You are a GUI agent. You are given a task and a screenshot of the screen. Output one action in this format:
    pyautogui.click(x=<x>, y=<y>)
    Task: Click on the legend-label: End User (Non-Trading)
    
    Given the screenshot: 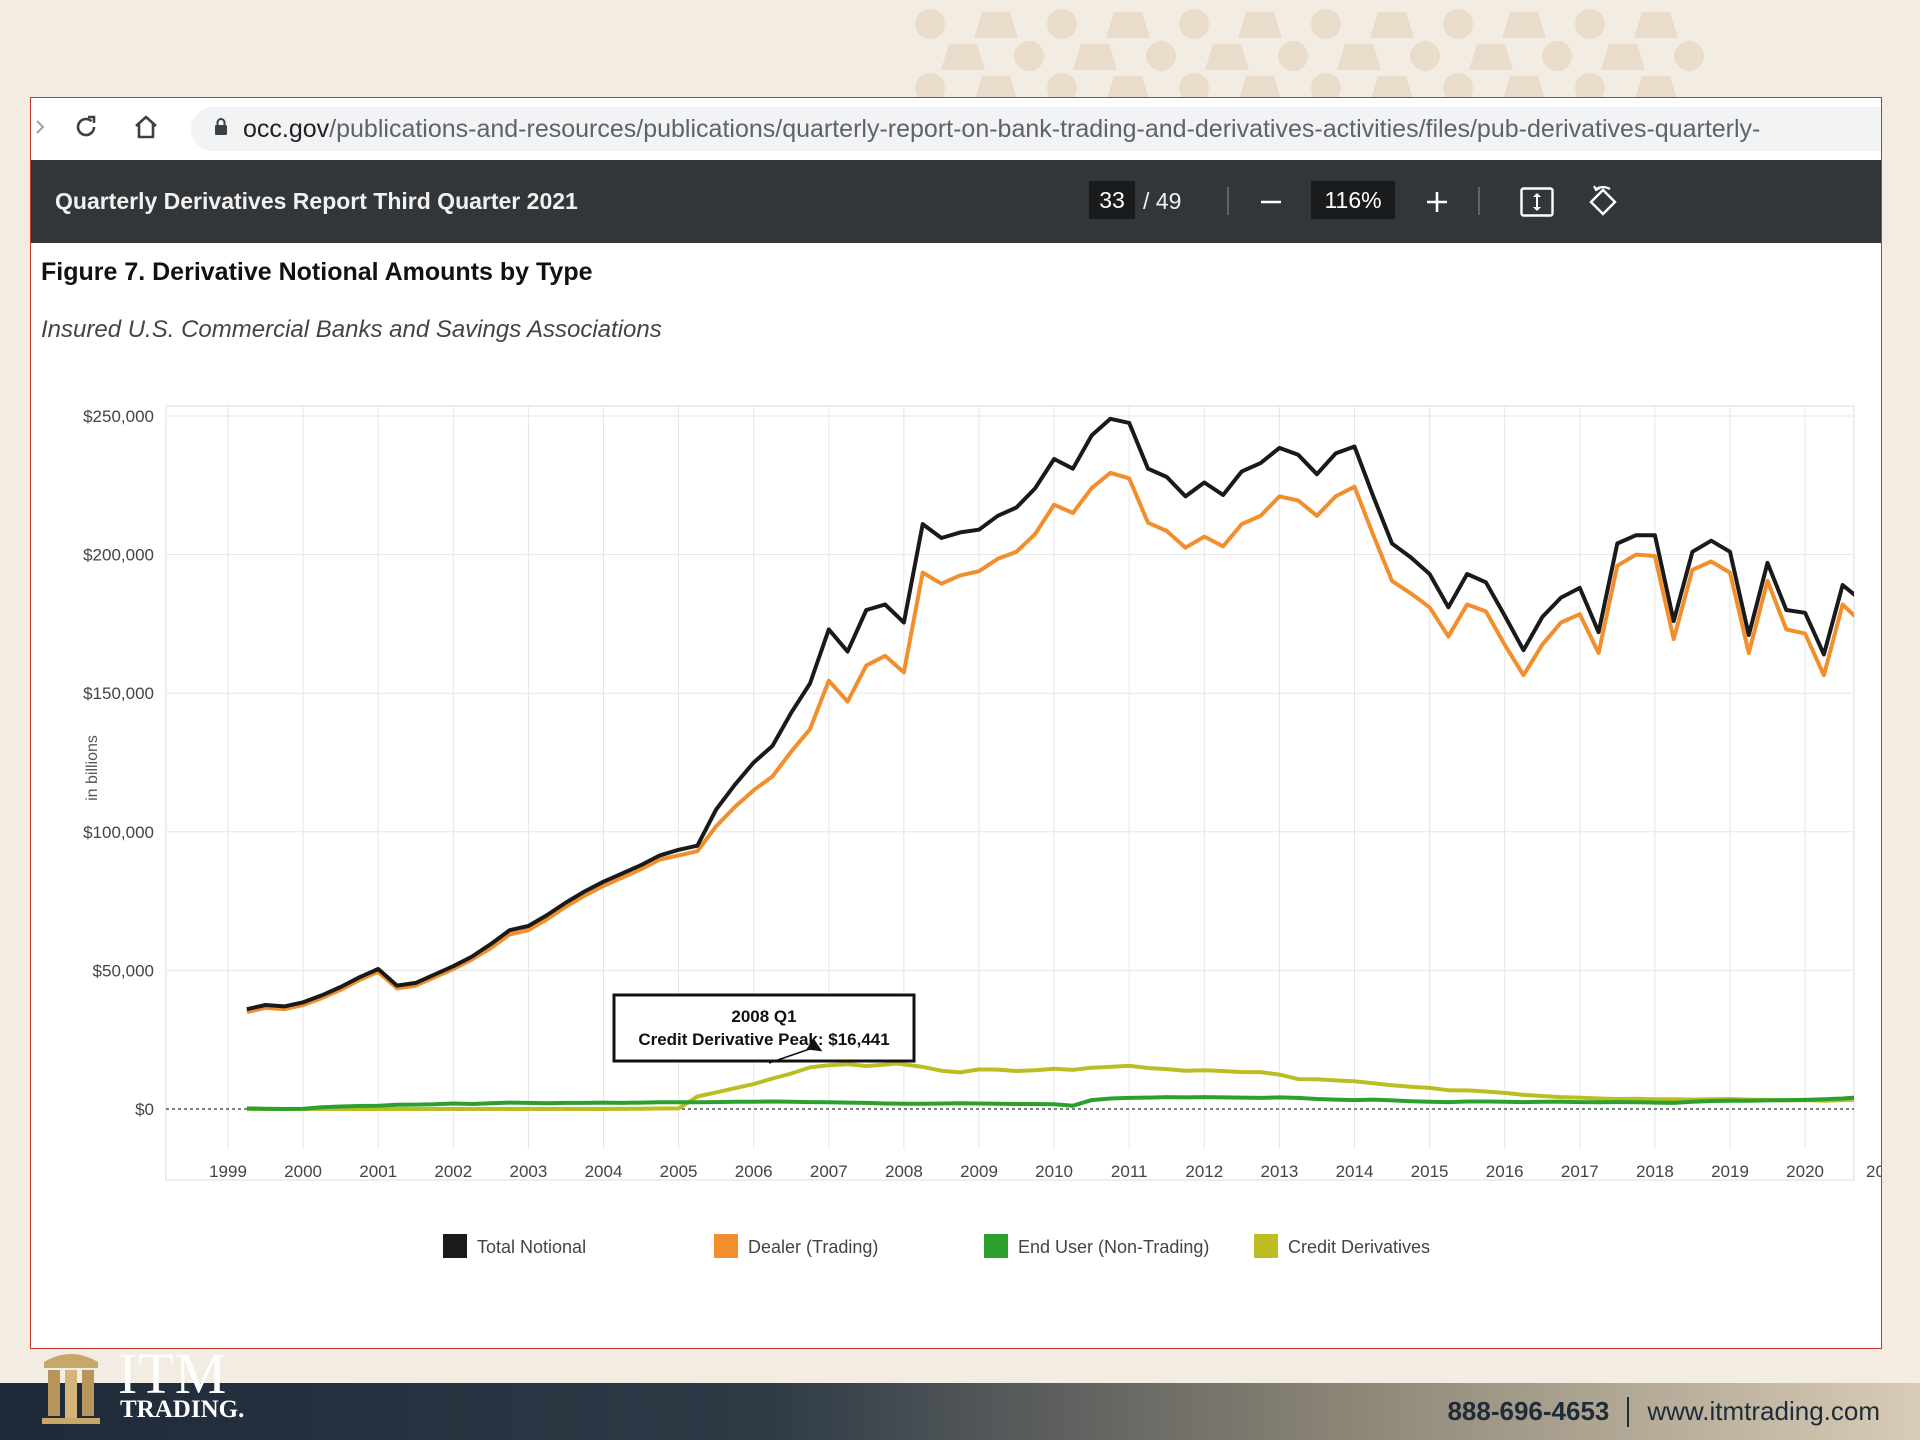 What is the action you would take?
    pyautogui.click(x=1113, y=1247)
    